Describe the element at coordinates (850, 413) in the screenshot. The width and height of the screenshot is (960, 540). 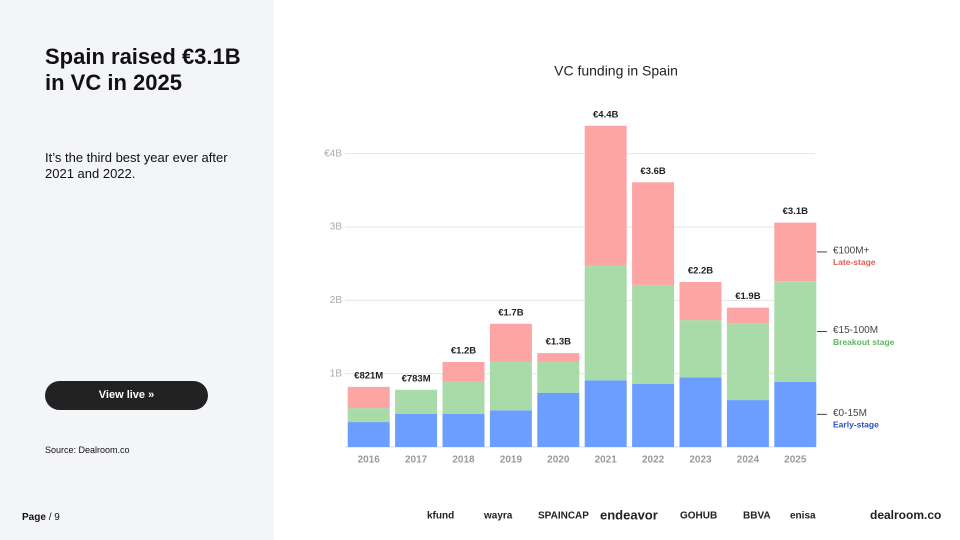
I see `legend-name: €0-15M` at that location.